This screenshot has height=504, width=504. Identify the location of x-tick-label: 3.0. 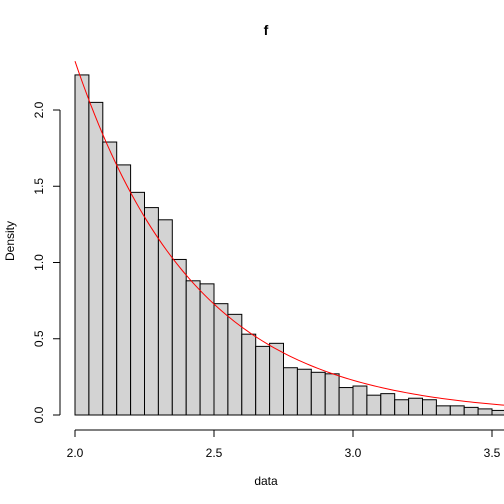
(353, 453).